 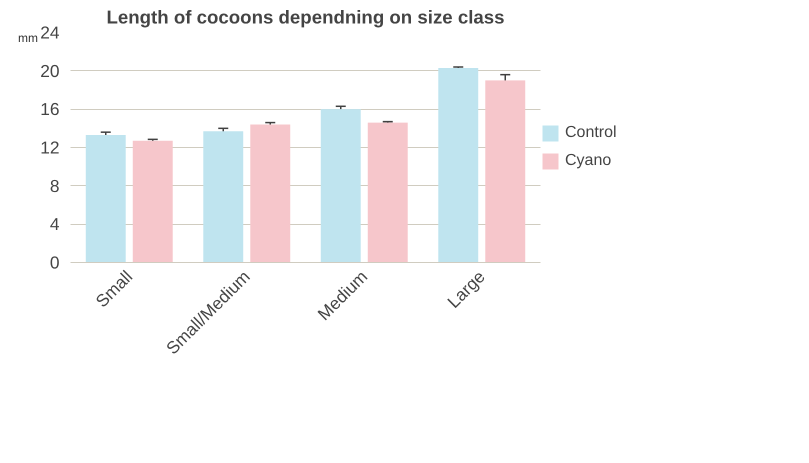 I want to click on y-tick-label: 8, so click(x=55, y=186).